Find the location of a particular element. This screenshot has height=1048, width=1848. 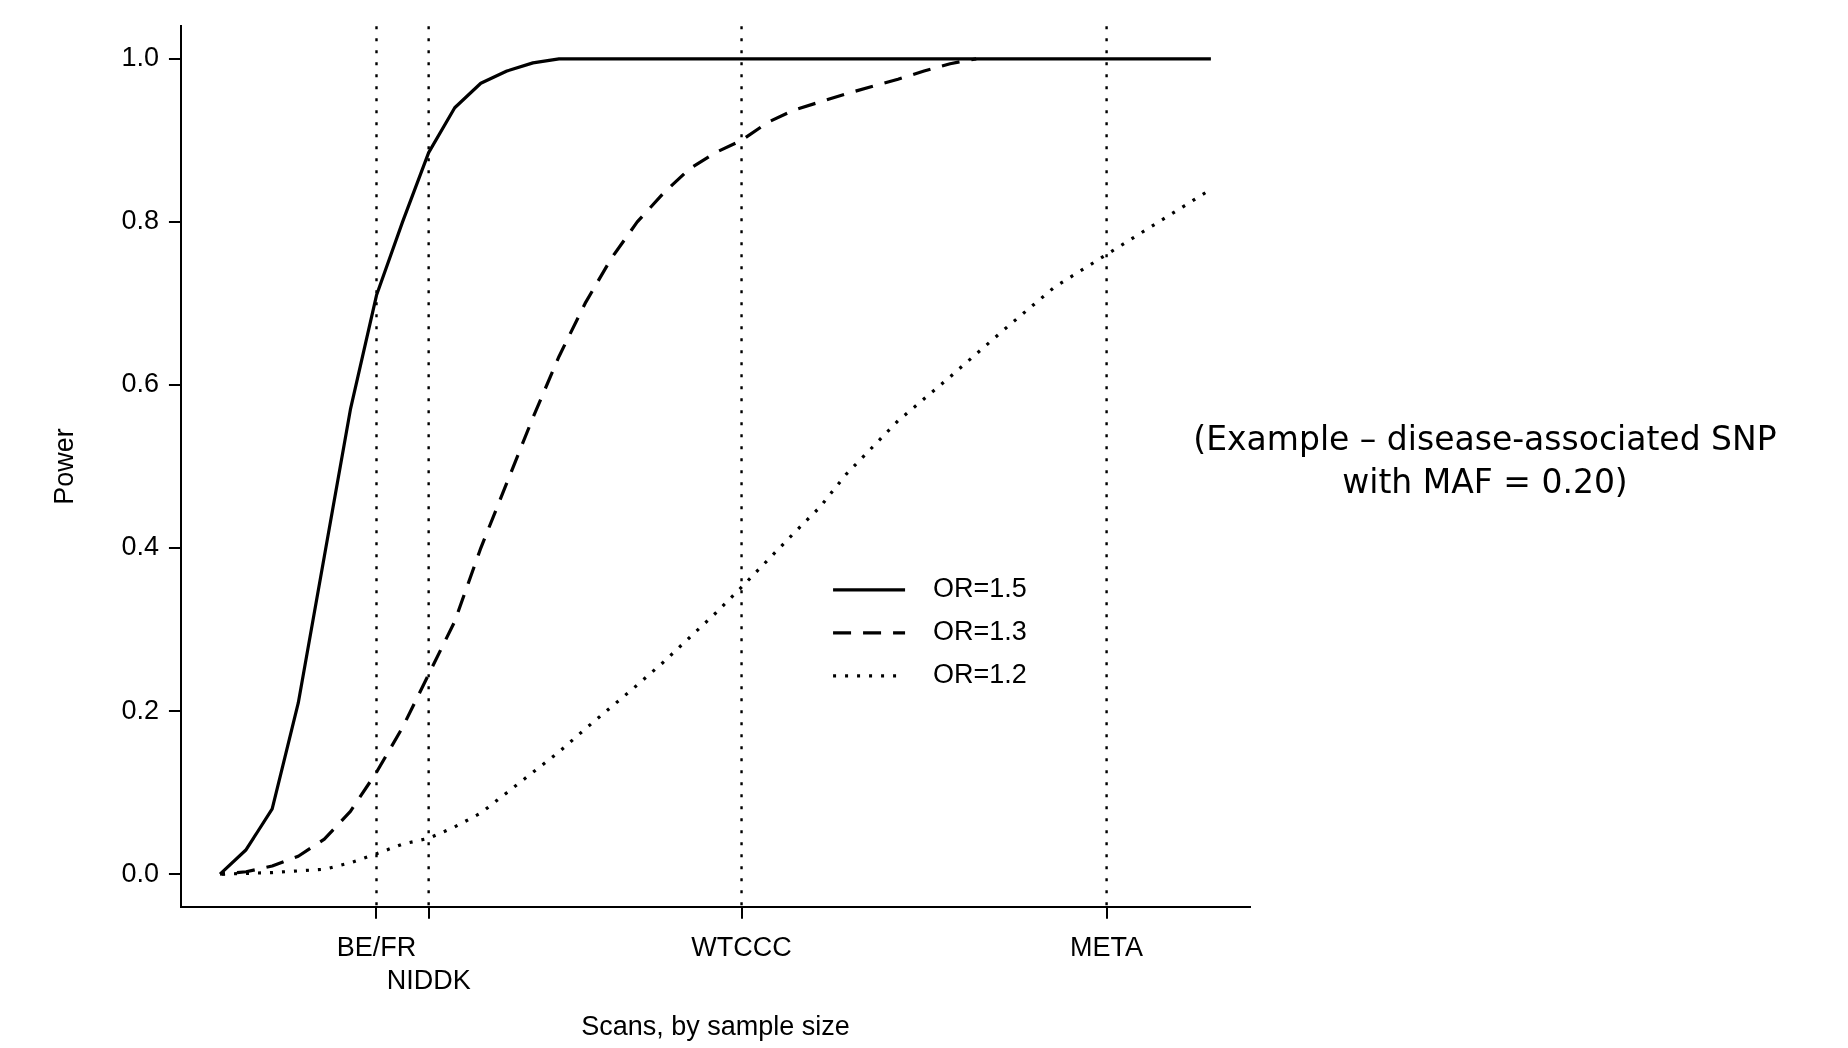

y-tick-label: 0.4 is located at coordinates (140, 546).